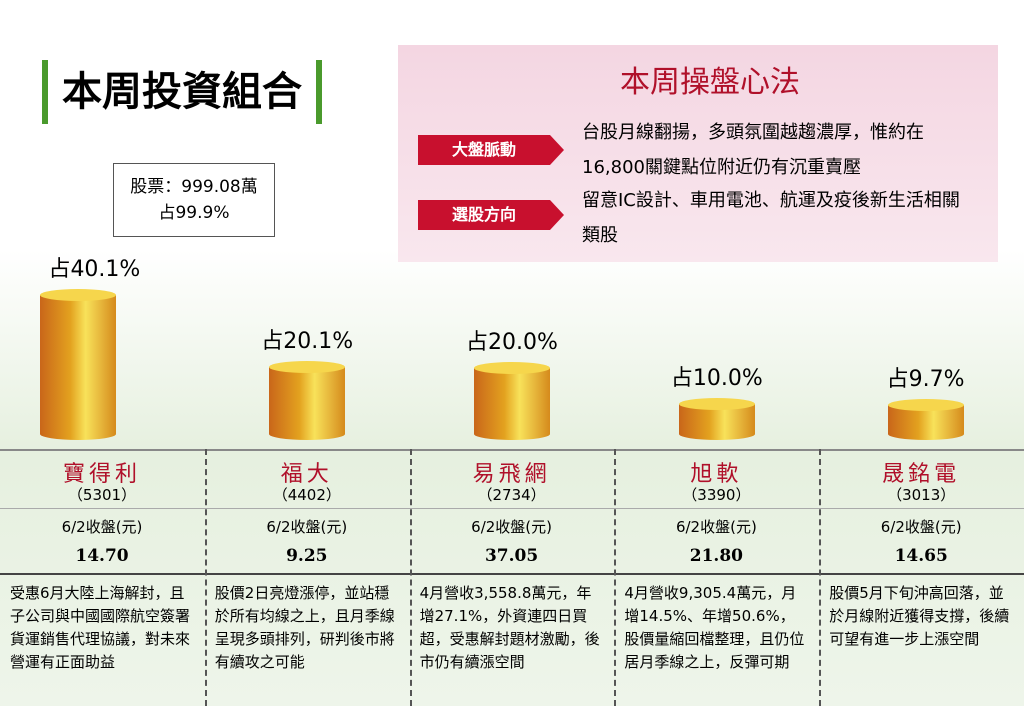 The height and width of the screenshot is (706, 1024). I want to click on strategy-title: 本周操盤心法, so click(710, 82).